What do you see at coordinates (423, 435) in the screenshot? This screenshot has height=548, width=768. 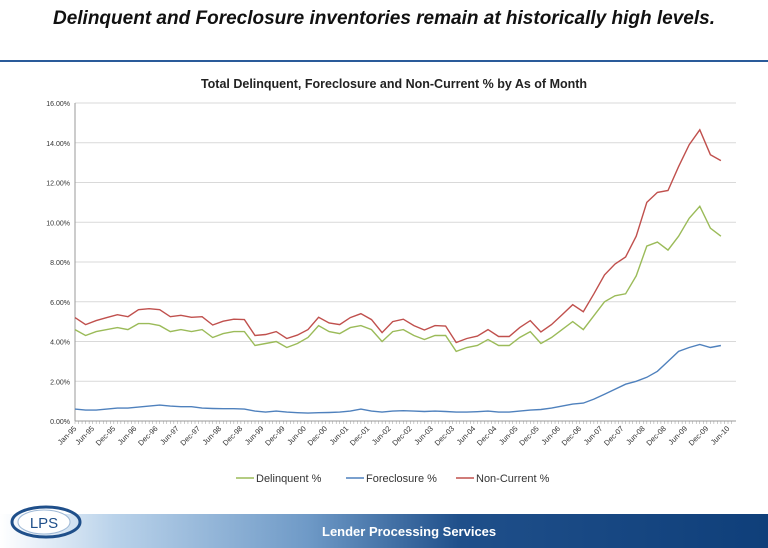 I see `x-tick-label: Jun-03` at bounding box center [423, 435].